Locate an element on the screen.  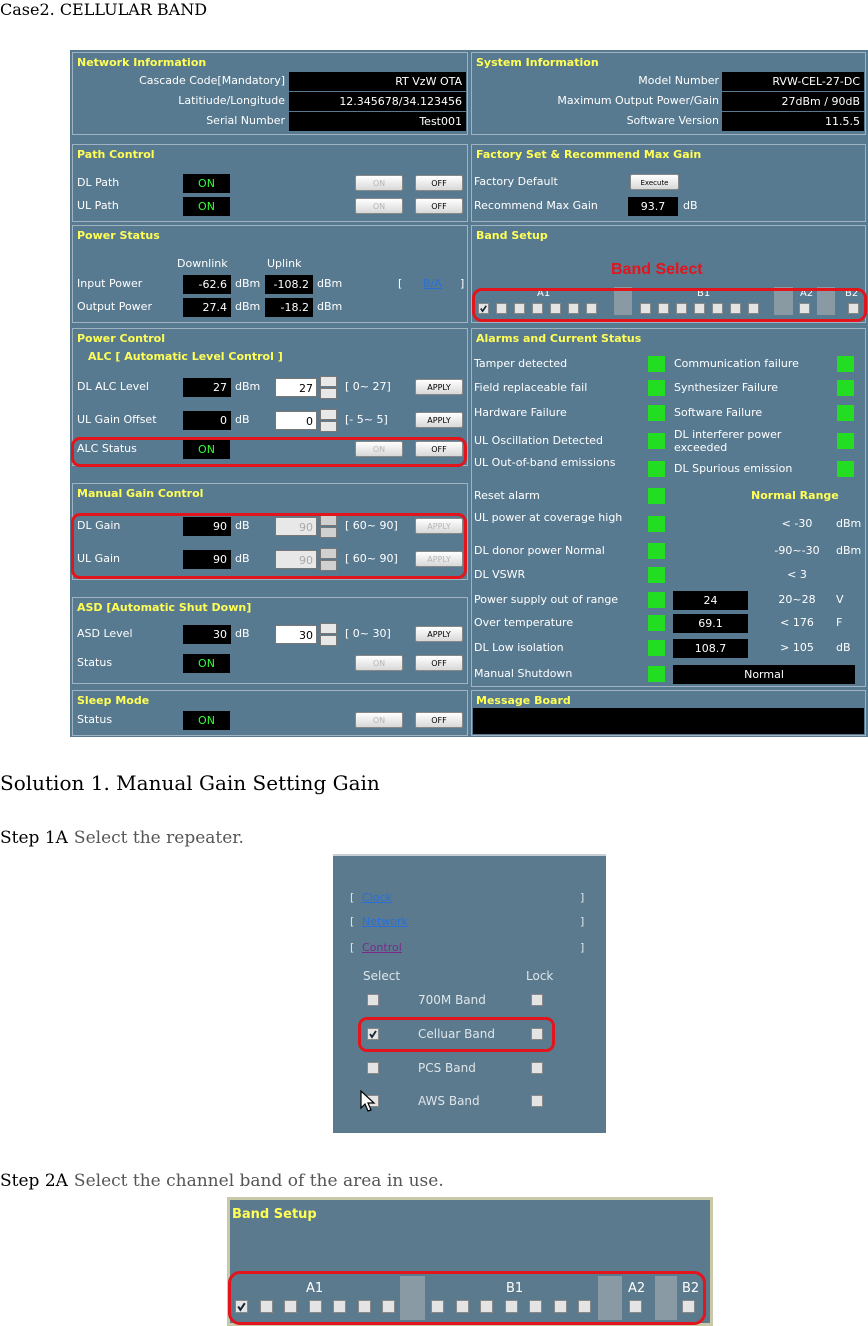
input: 30 is located at coordinates (296, 634).